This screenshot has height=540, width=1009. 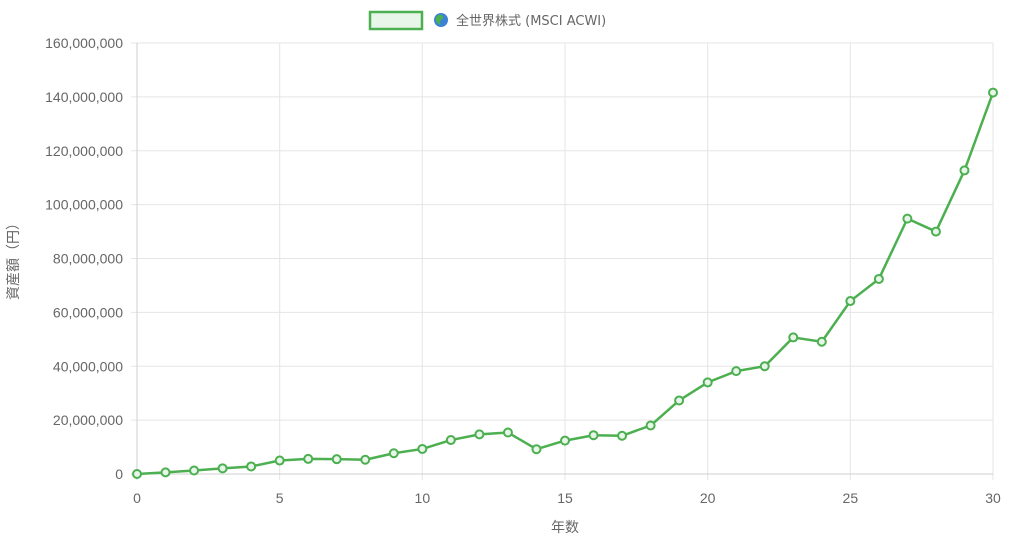 What do you see at coordinates (84, 151) in the screenshot?
I see `y-tick-label: 120,000,000` at bounding box center [84, 151].